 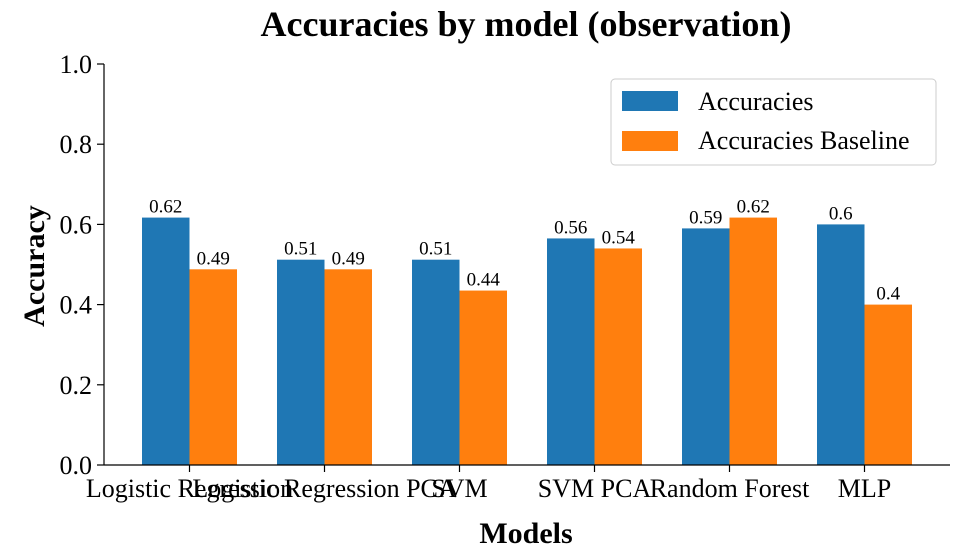 What do you see at coordinates (300, 249) in the screenshot?
I see `data-label-accuracies-logistic-regression-pca: 0.51` at bounding box center [300, 249].